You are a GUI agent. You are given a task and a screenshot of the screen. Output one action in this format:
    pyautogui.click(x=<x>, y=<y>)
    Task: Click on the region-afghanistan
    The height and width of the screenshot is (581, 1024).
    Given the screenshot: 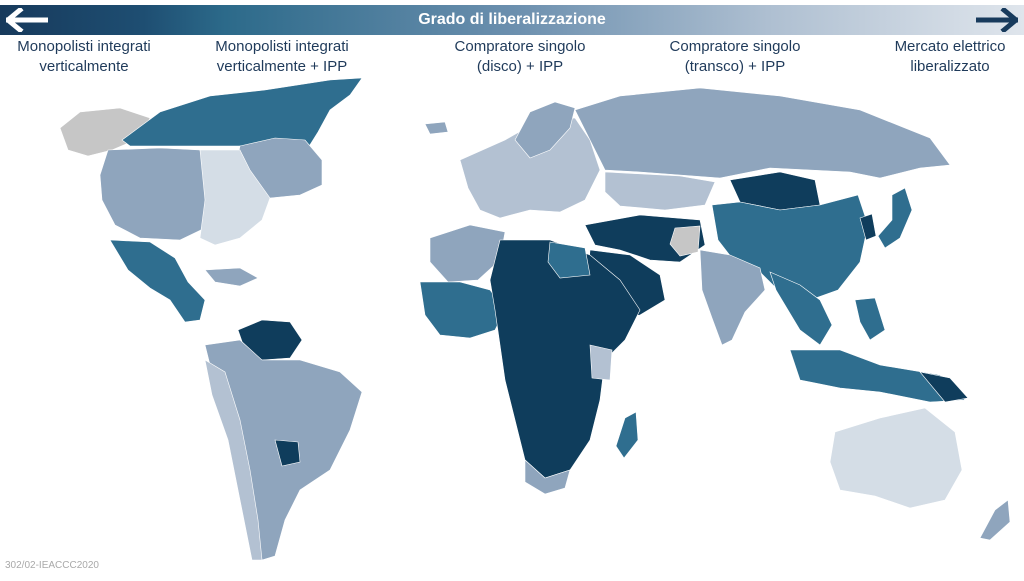 What is the action you would take?
    pyautogui.click(x=685, y=241)
    